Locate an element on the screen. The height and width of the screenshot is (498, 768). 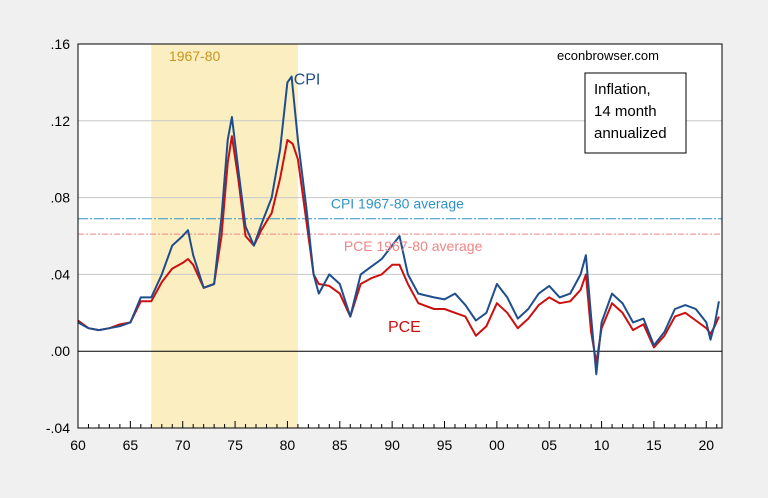
reference-line-label: CPI 1967-80 average is located at coordinates (397, 204).